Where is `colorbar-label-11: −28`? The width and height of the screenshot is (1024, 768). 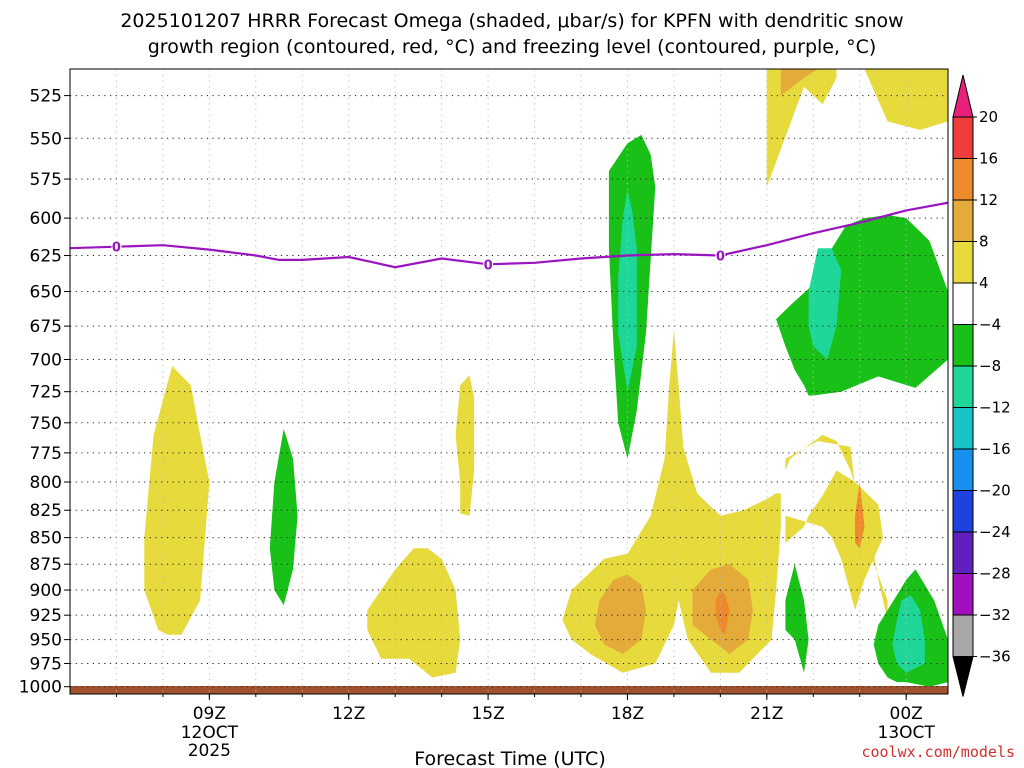
colorbar-label-11: −28 is located at coordinates (995, 574).